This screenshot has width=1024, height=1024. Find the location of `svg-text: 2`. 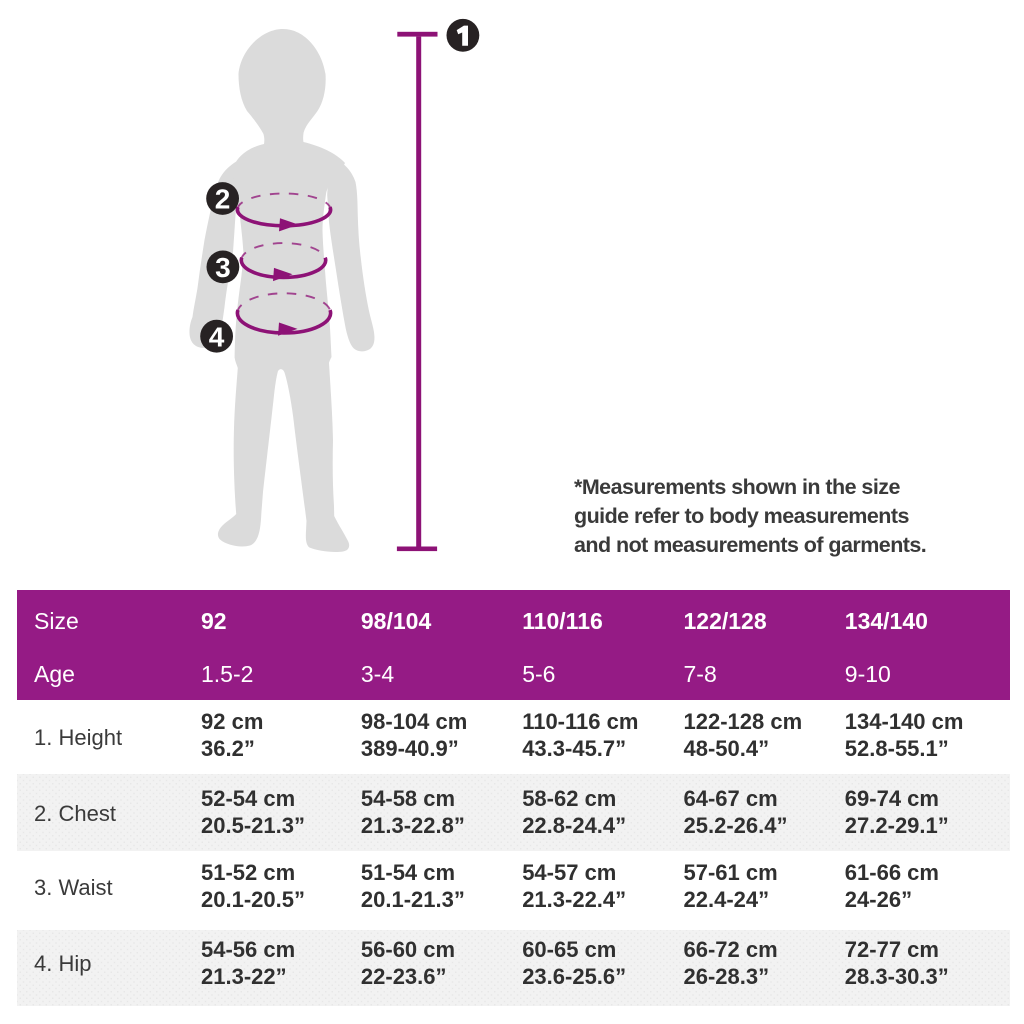

svg-text: 2 is located at coordinates (223, 199).